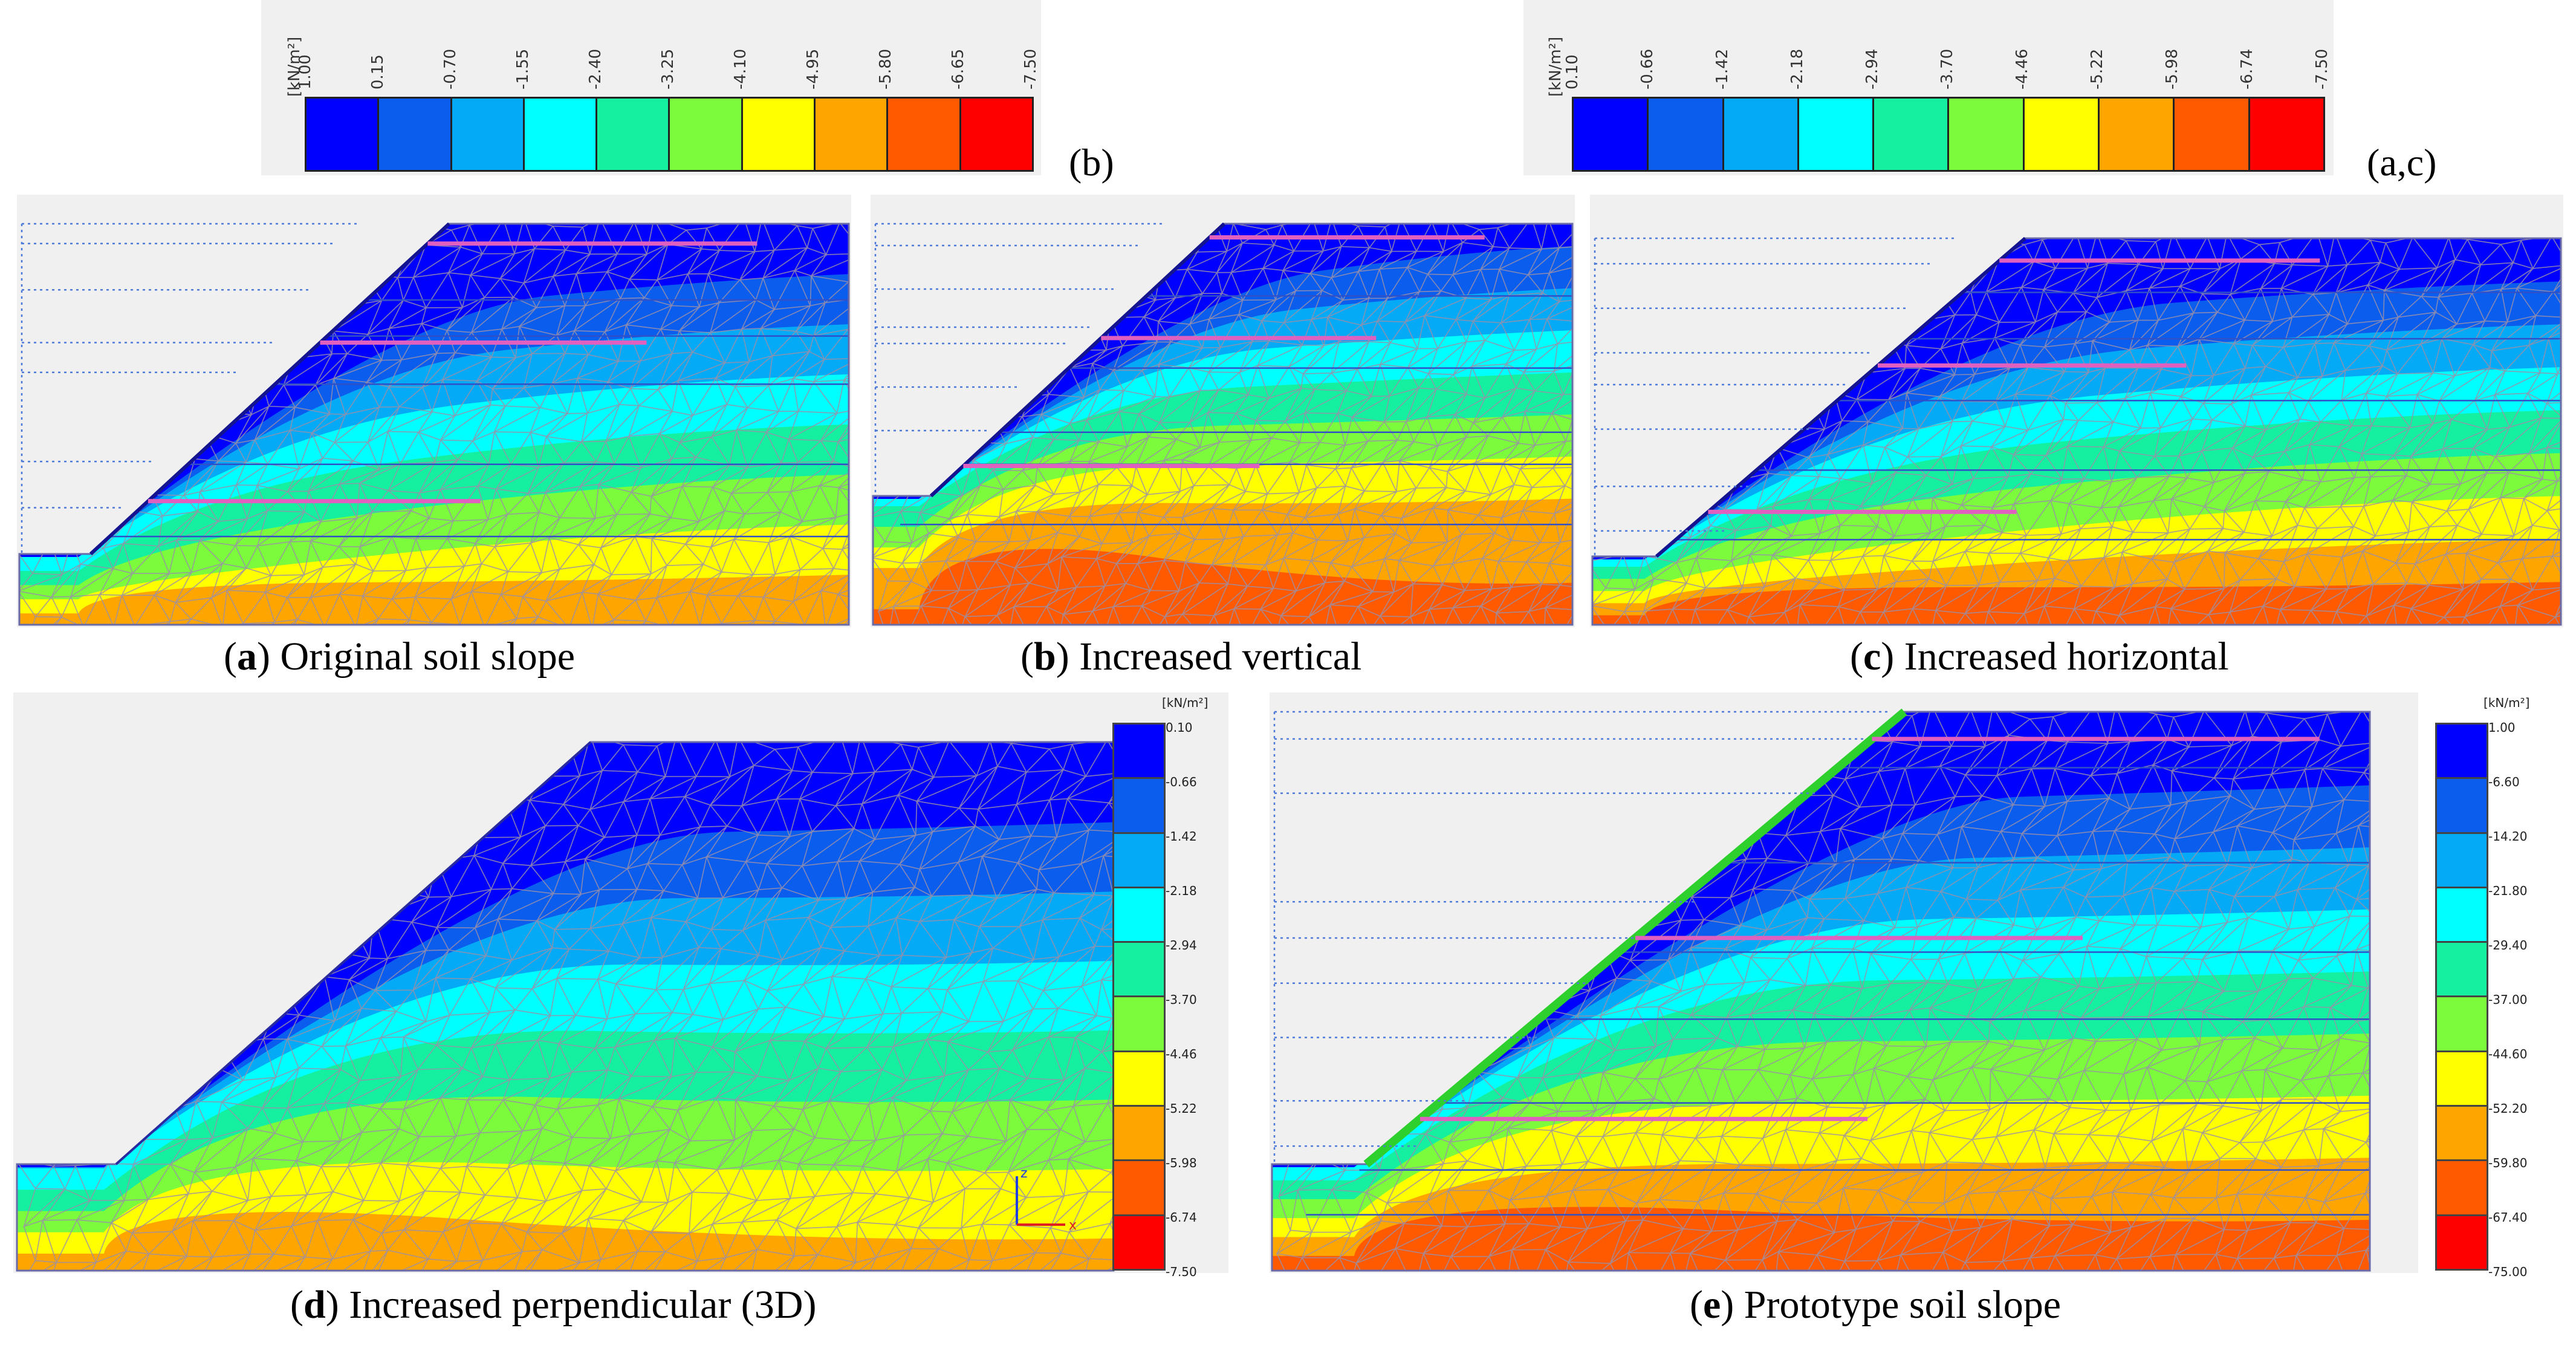 The height and width of the screenshot is (1345, 2576). What do you see at coordinates (741, 69) in the screenshot?
I see `legend-tick-label: -4.10` at bounding box center [741, 69].